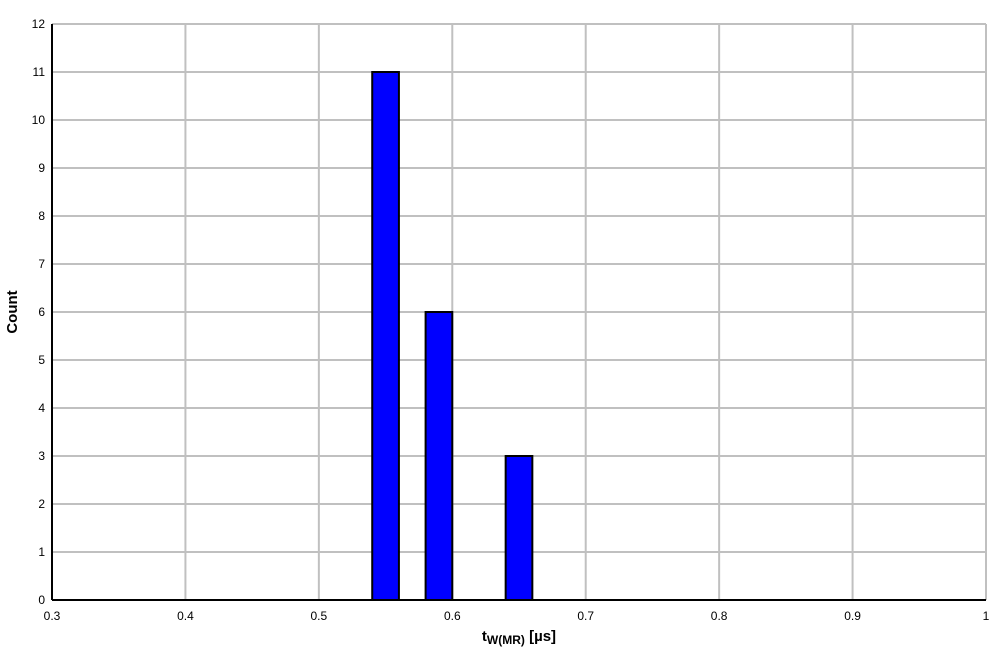 The image size is (1006, 652). Describe the element at coordinates (519, 637) in the screenshot. I see `x-axis-label: tW(MR) [µs]` at that location.